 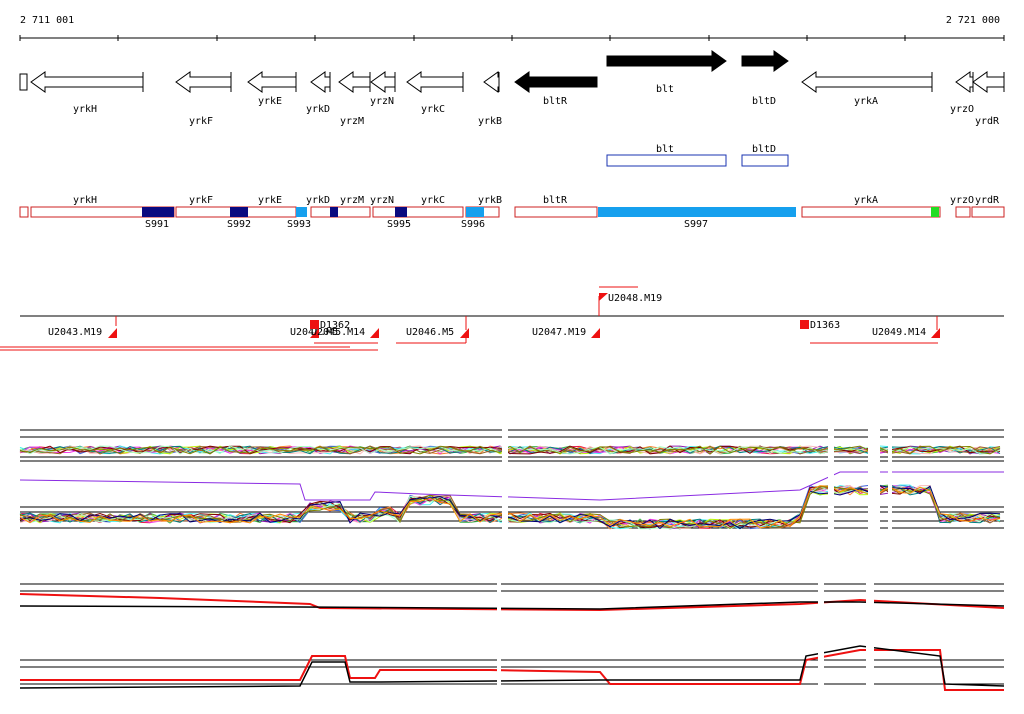 I want to click on gene-arrow-yrkE, so click(x=272, y=82).